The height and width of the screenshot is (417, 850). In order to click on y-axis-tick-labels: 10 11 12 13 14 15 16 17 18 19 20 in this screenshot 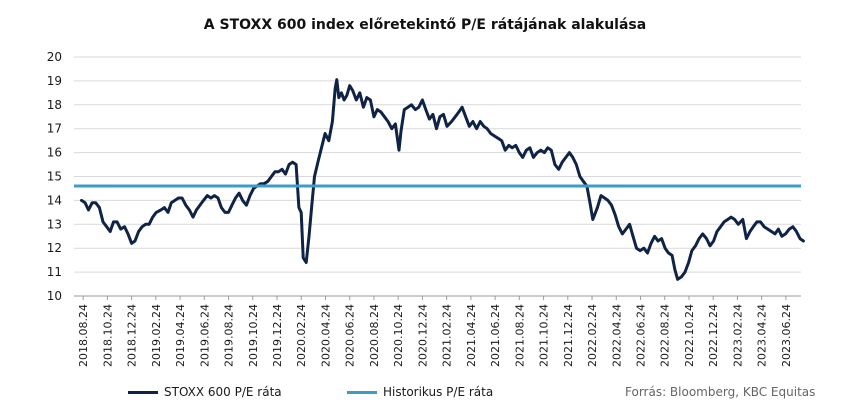, I will do `click(54, 176)`.